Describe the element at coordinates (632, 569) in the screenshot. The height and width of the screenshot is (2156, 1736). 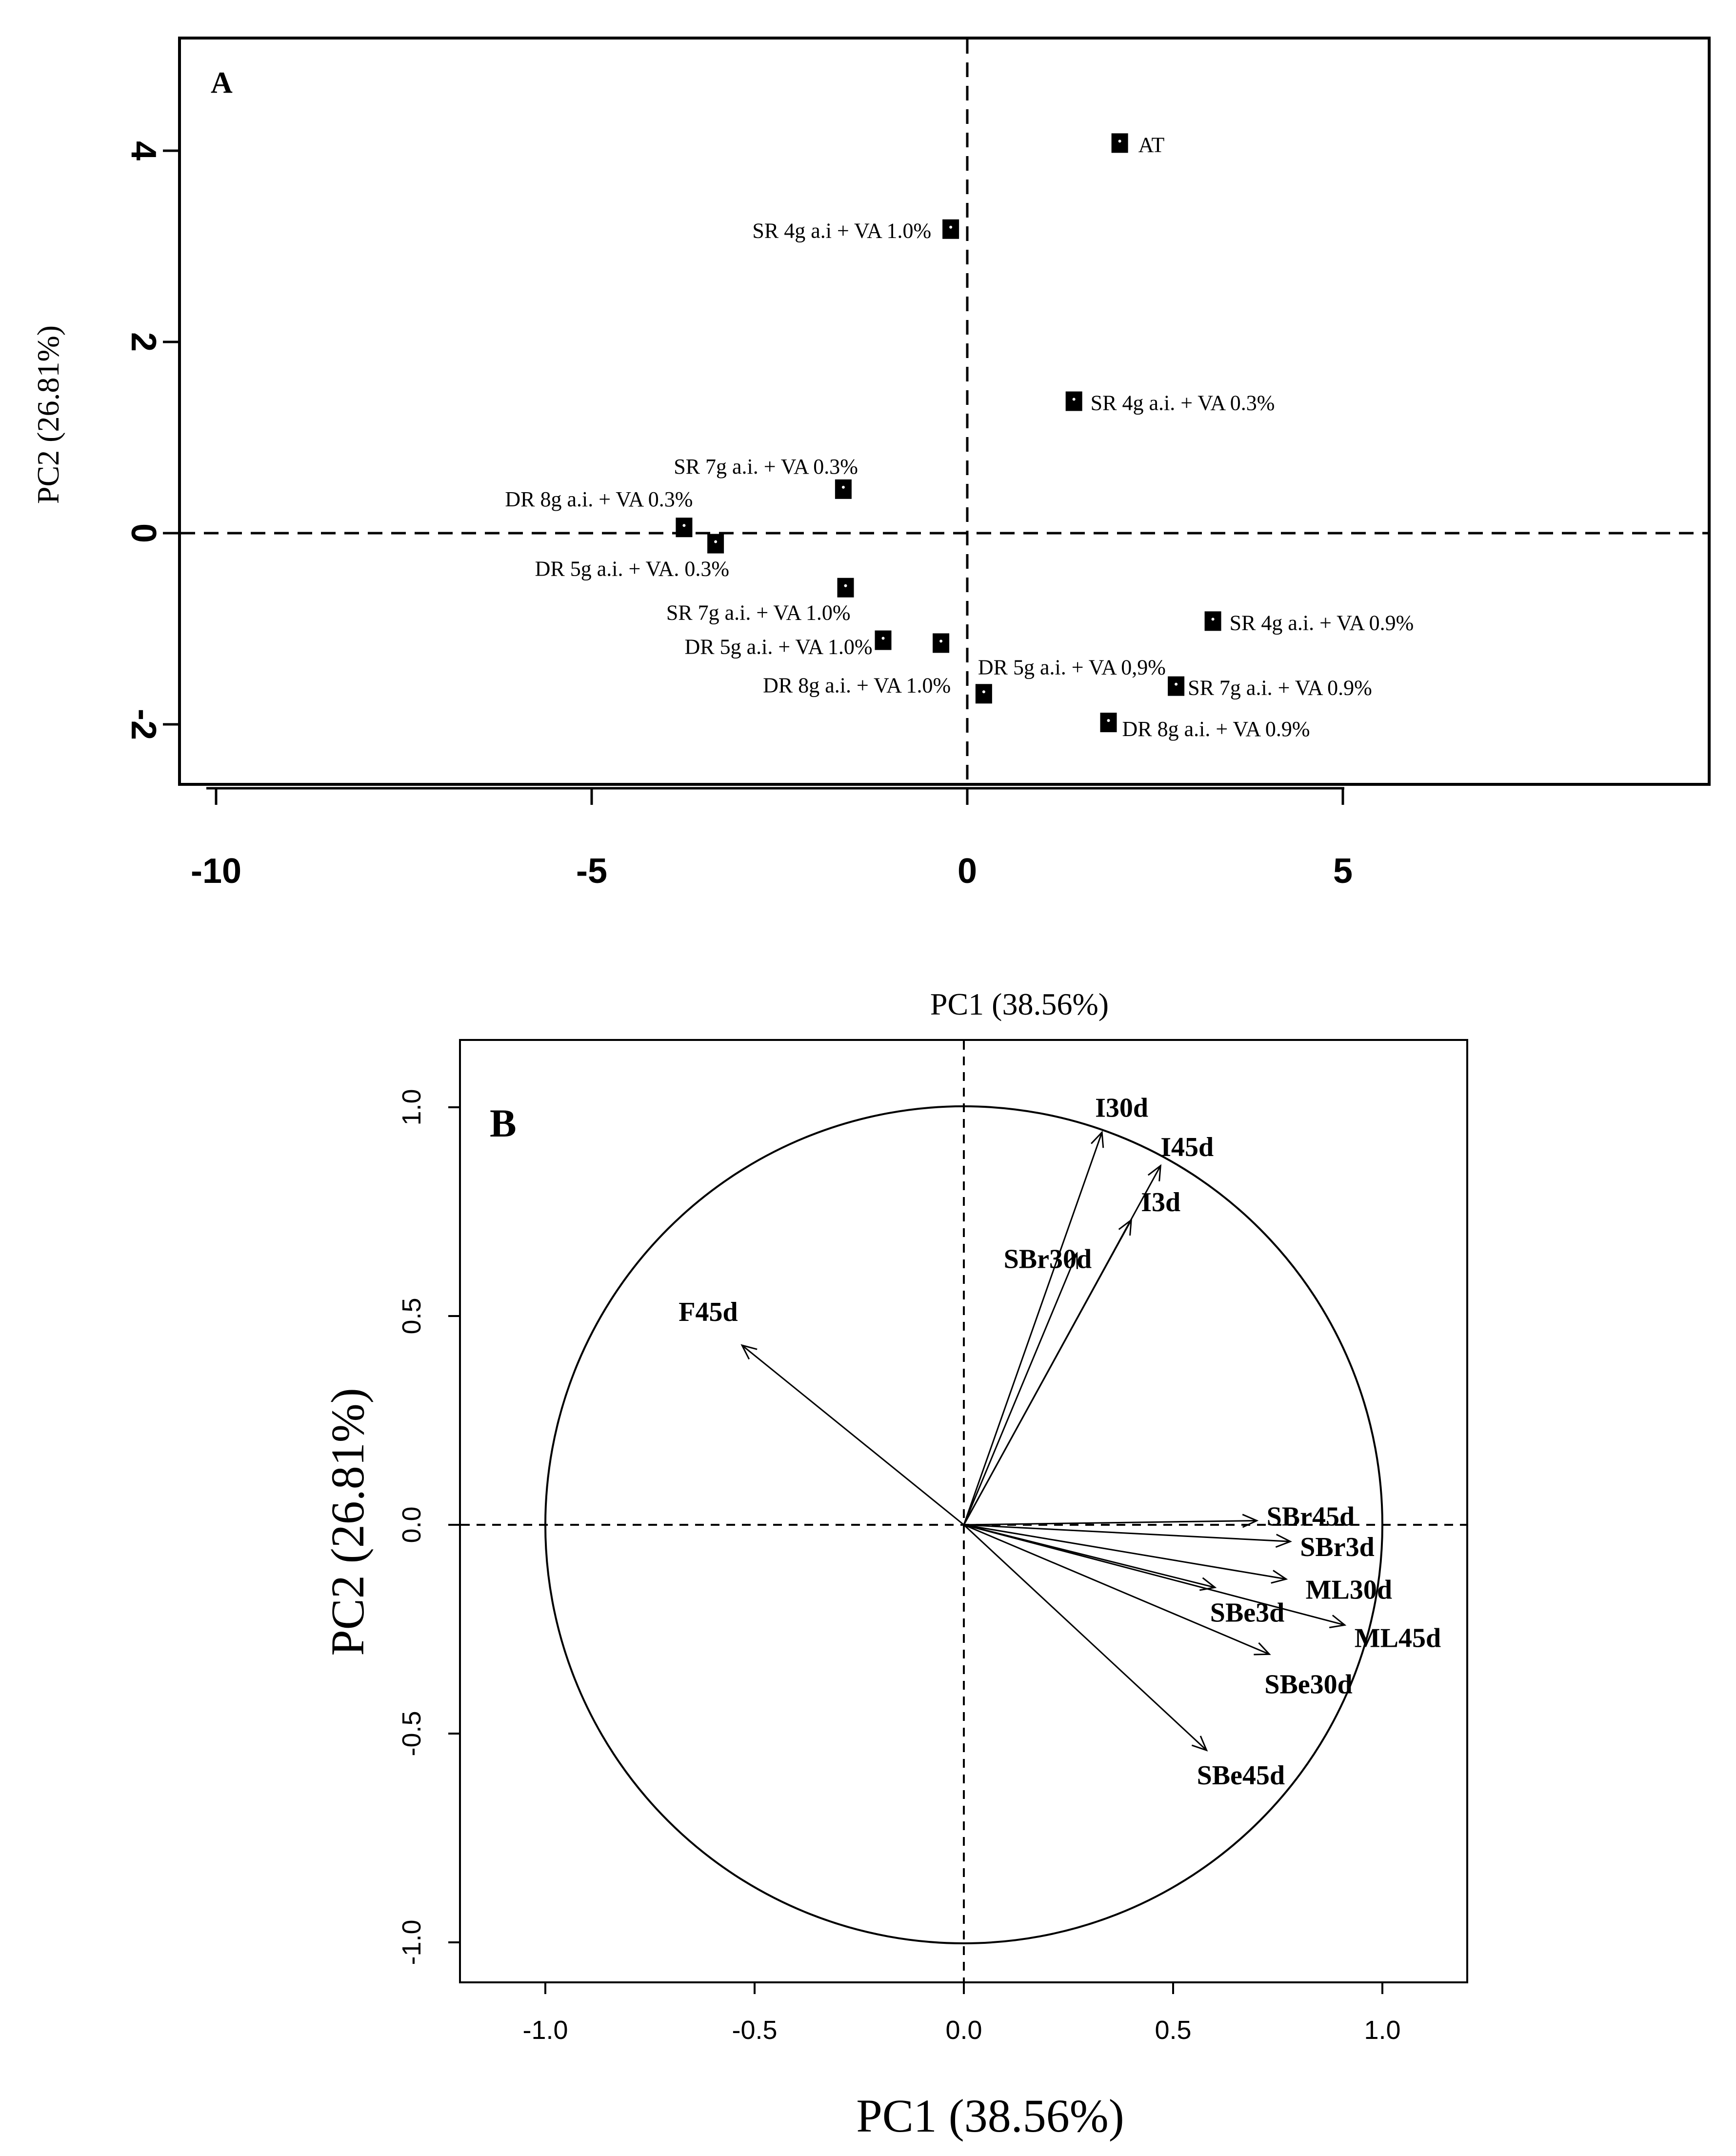
I see `panel-a-point-label: DR 5g a.i. + VA. 0.3%` at that location.